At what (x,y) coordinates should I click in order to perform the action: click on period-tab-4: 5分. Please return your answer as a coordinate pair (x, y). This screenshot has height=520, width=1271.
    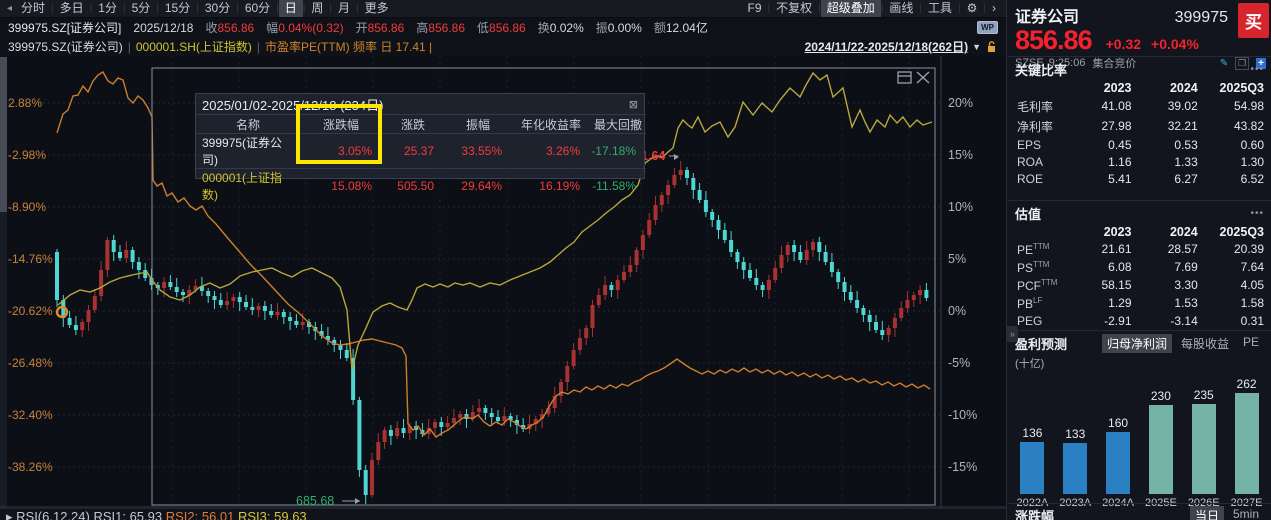
    Looking at the image, I should click on (141, 8).